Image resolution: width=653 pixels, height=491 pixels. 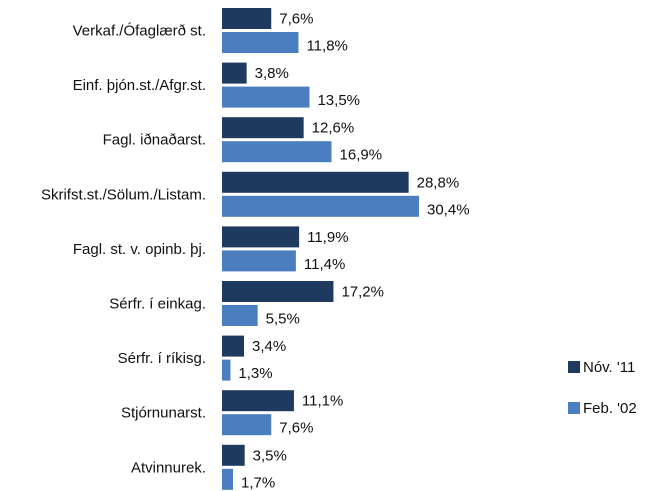 I want to click on category-label: Stjórnunarst., so click(x=163, y=413).